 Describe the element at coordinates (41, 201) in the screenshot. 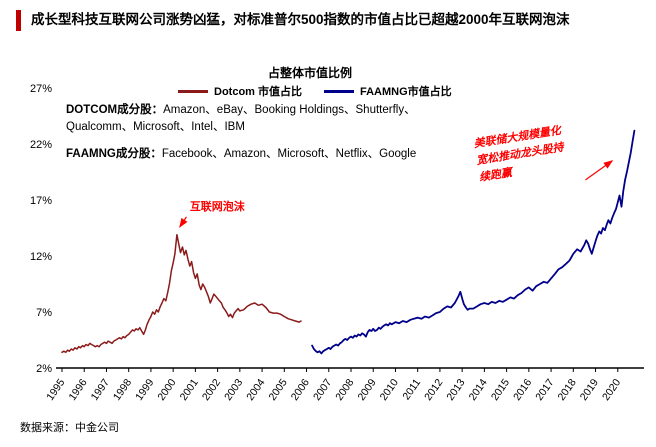

I see `y-tick-label: 17%` at that location.